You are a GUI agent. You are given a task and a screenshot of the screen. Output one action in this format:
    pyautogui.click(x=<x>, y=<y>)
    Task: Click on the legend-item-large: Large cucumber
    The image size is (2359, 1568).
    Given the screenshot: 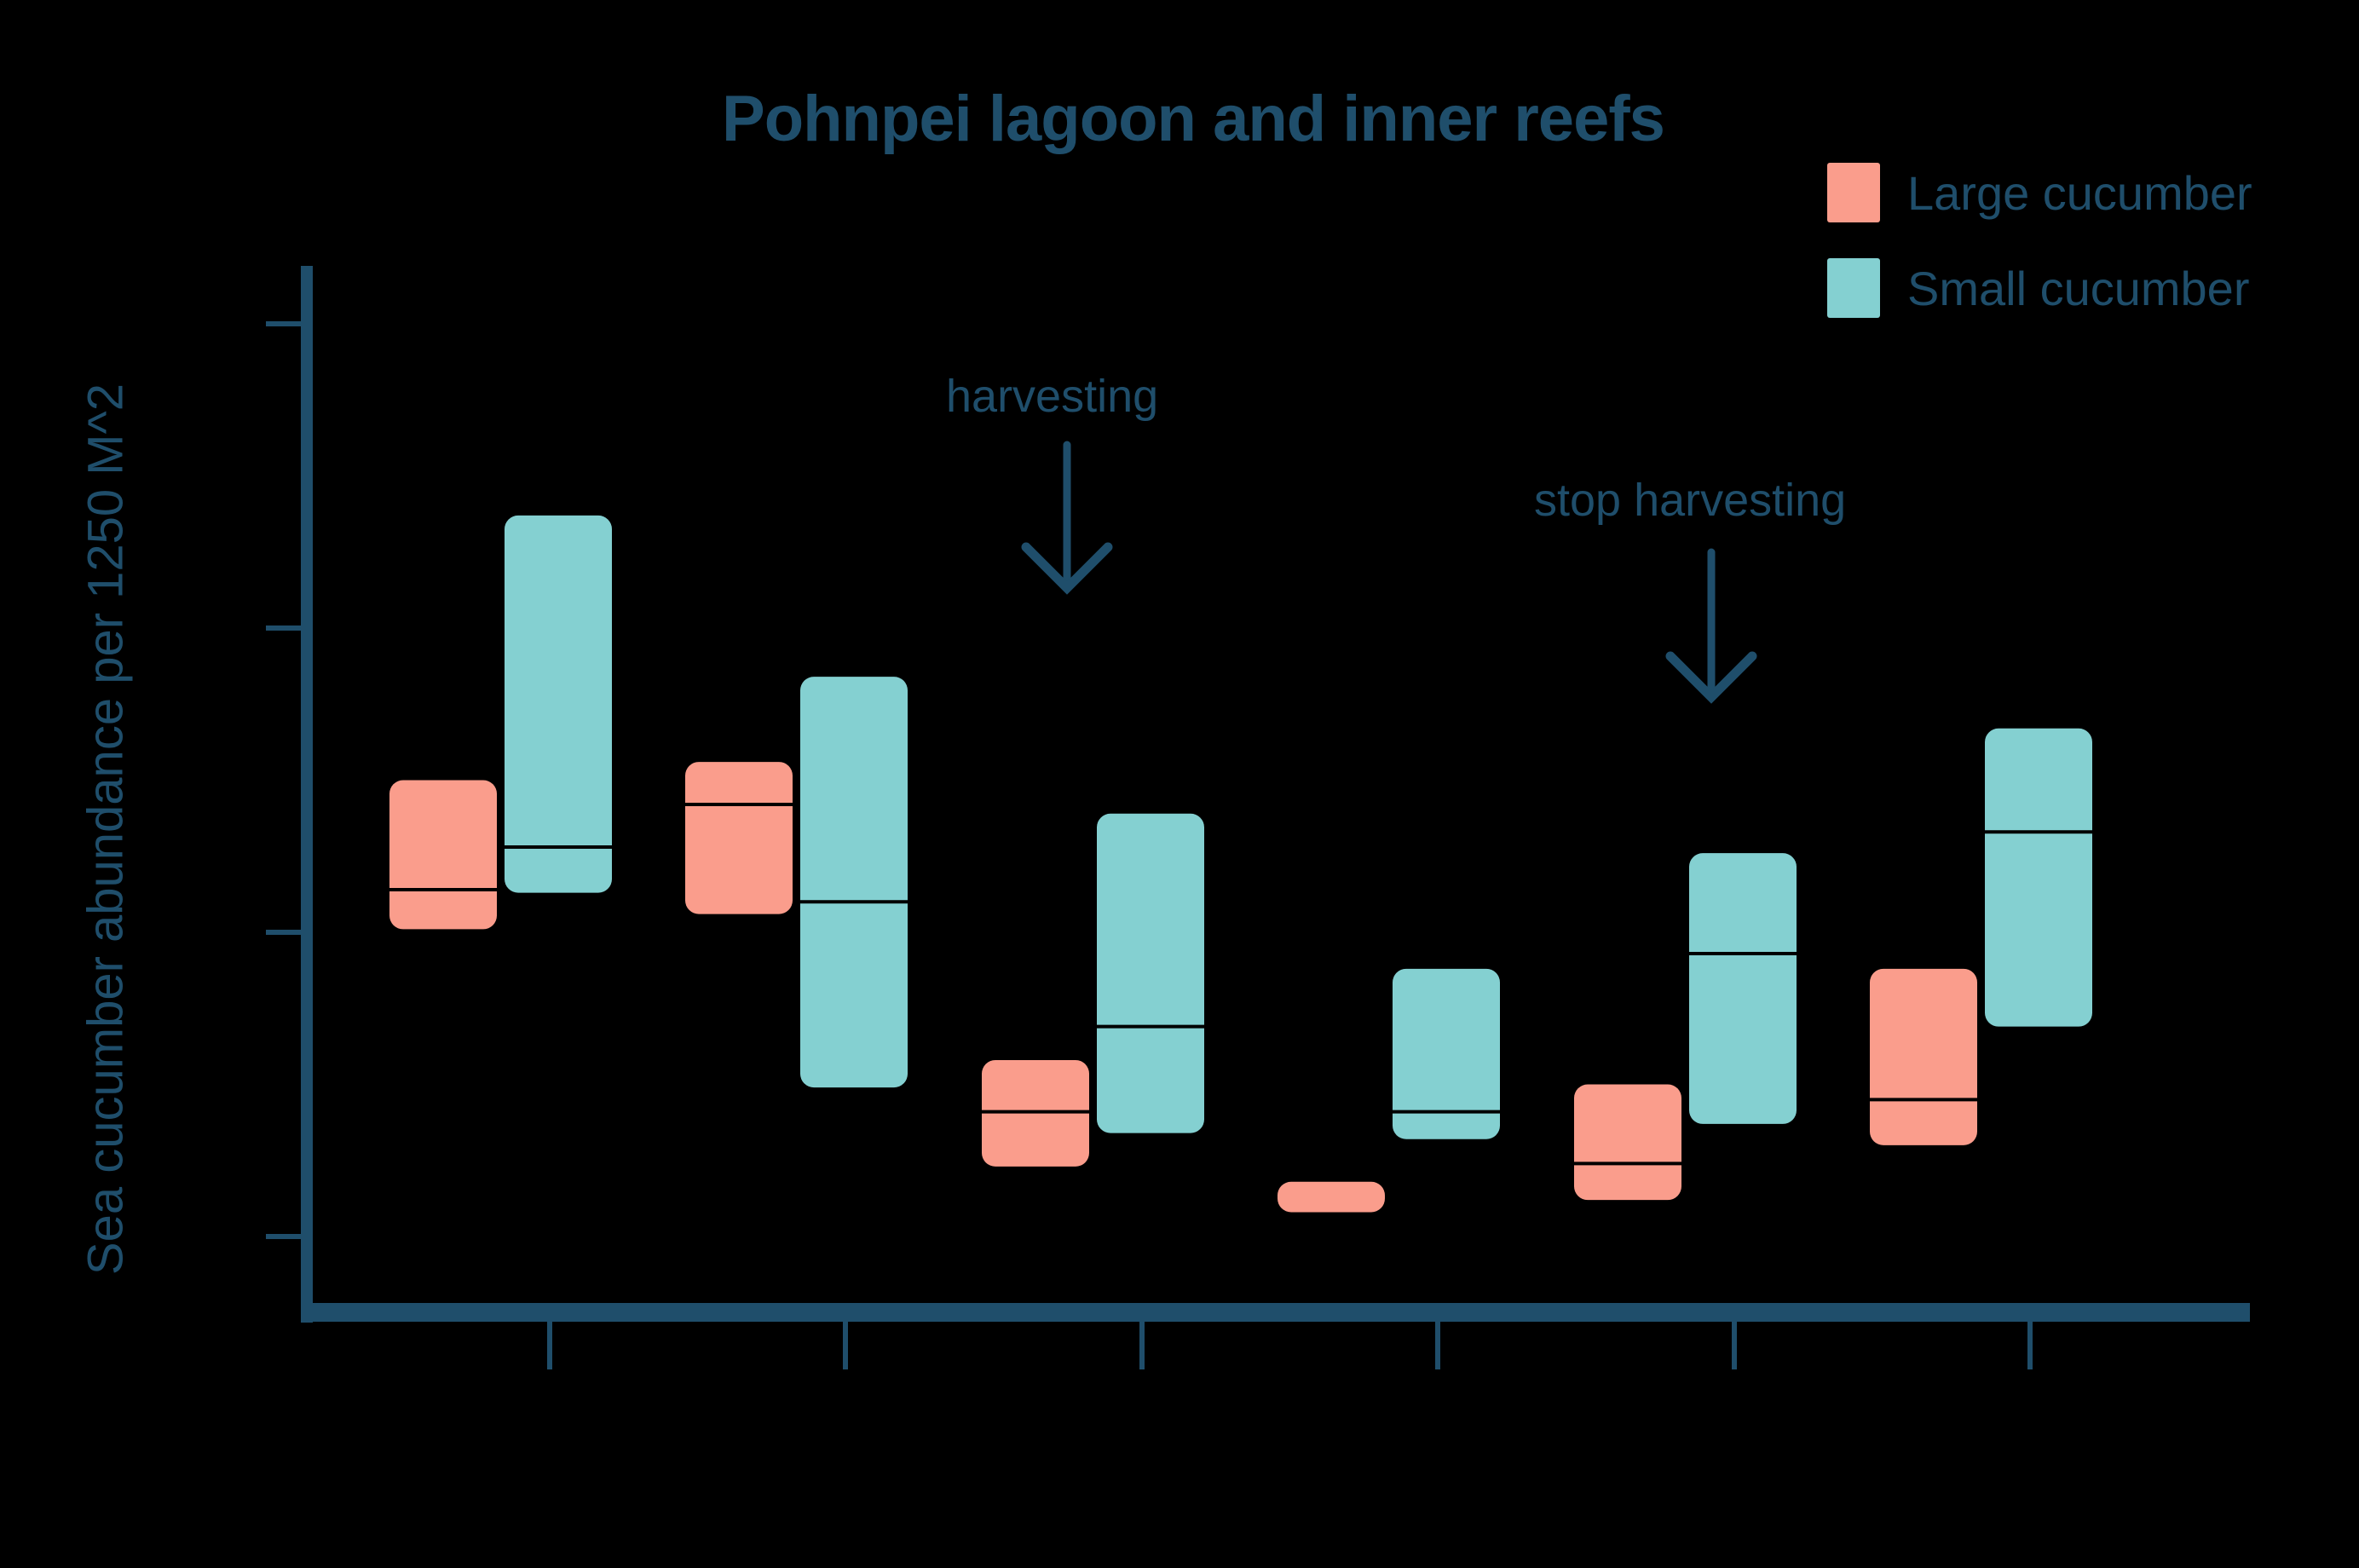 What is the action you would take?
    pyautogui.click(x=2039, y=192)
    